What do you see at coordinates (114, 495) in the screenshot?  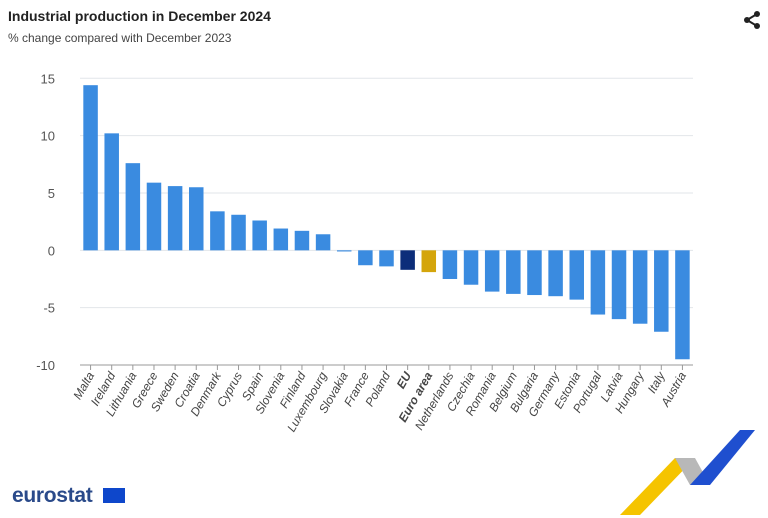 I see `eu-flag-icon` at bounding box center [114, 495].